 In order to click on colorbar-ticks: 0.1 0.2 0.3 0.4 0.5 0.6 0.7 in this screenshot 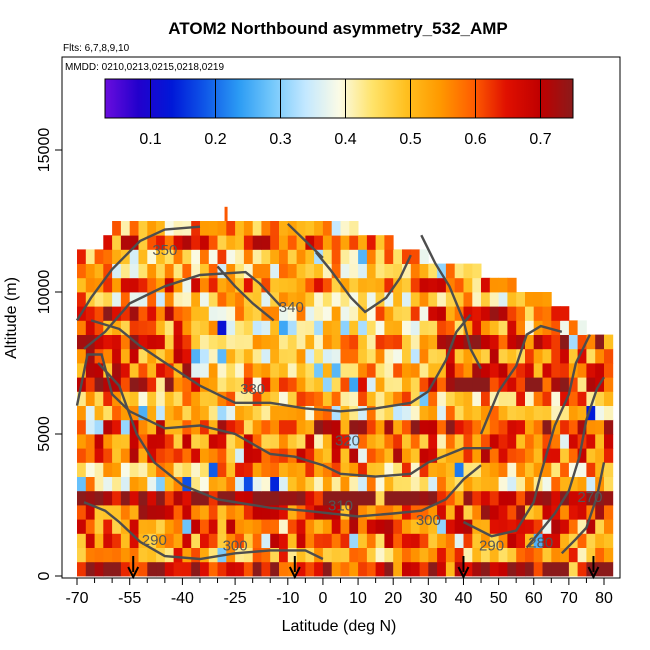, I will do `click(345, 113)`.